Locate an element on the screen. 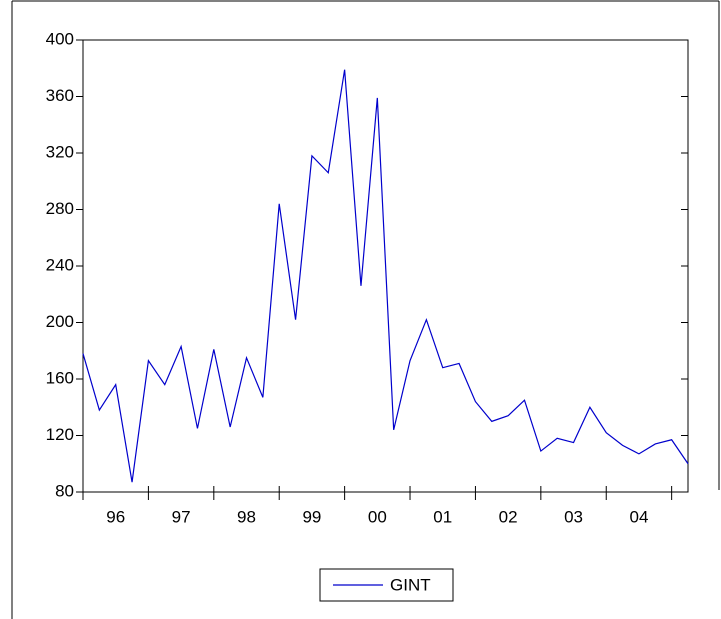 Image resolution: width=721 pixels, height=619 pixels. y-tick-label: 320 is located at coordinates (60, 151).